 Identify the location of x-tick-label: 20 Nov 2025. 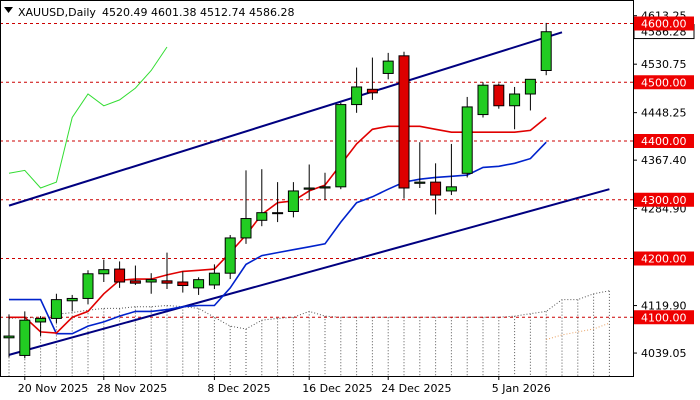
(53, 388).